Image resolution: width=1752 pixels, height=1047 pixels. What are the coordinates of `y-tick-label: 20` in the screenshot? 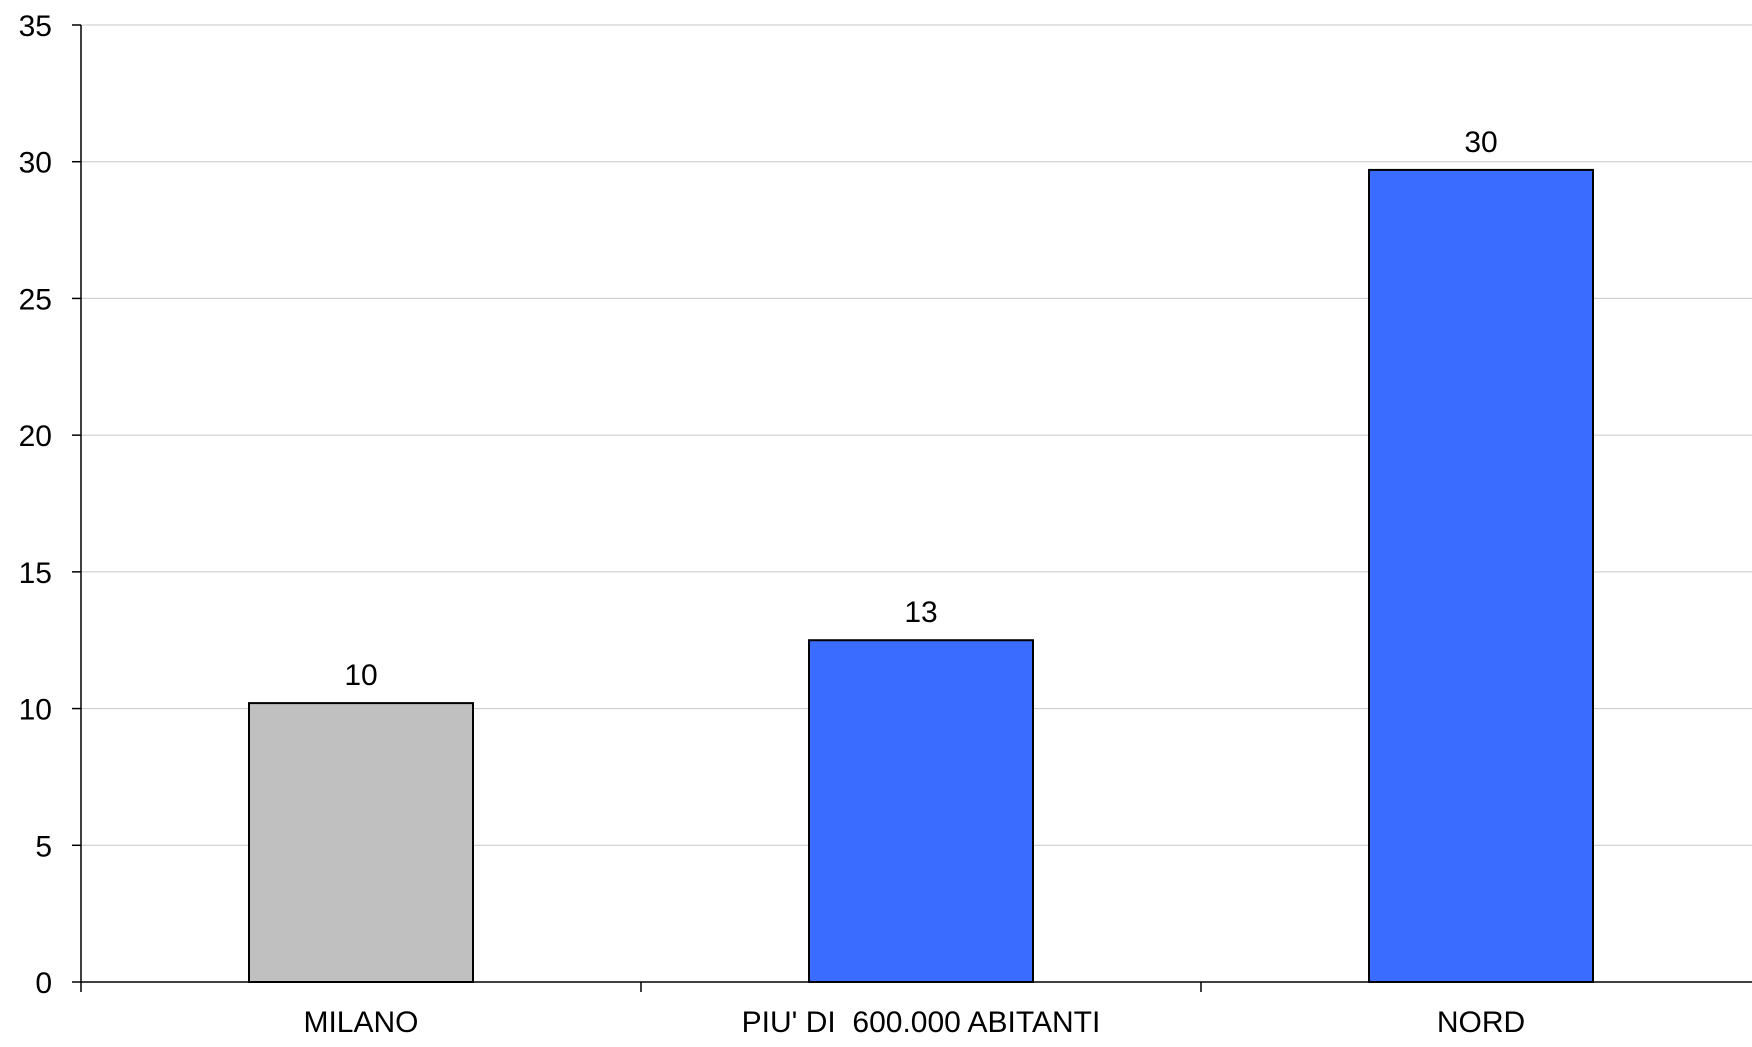 It's located at (35, 436).